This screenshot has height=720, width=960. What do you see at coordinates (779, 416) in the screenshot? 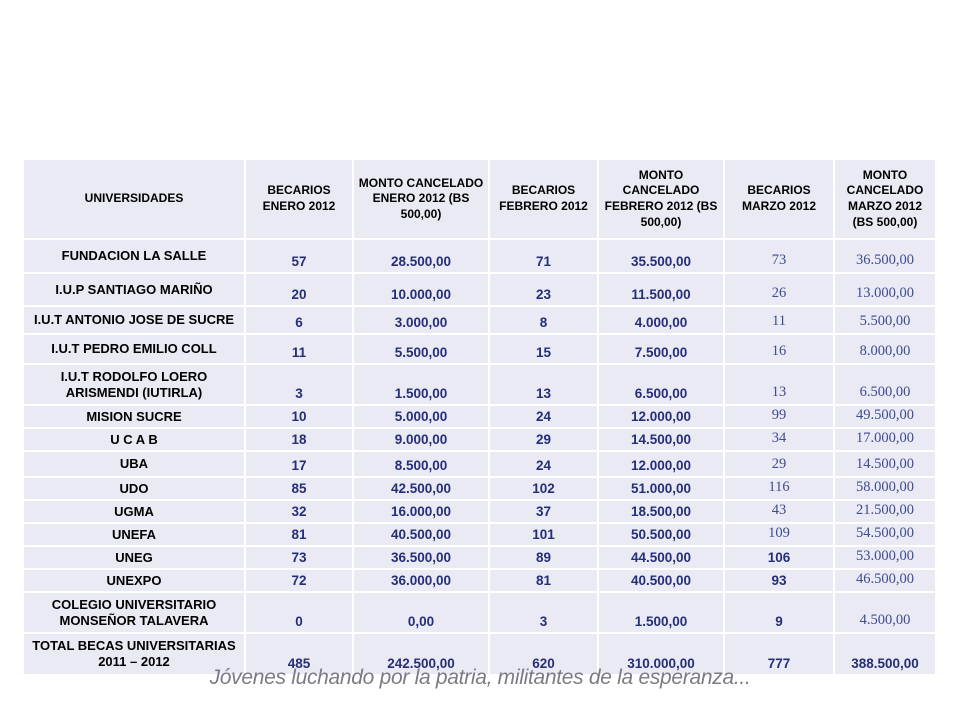
I see `cell-becarios-marzo: 99` at bounding box center [779, 416].